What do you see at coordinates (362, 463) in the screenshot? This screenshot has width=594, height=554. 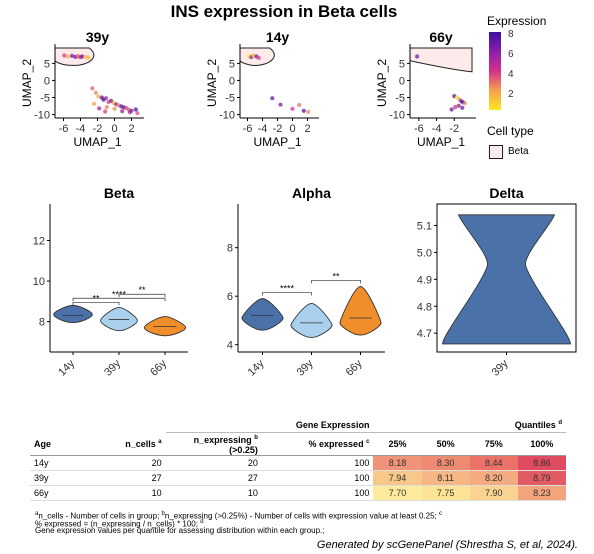 I see `cell-pct: 100` at bounding box center [362, 463].